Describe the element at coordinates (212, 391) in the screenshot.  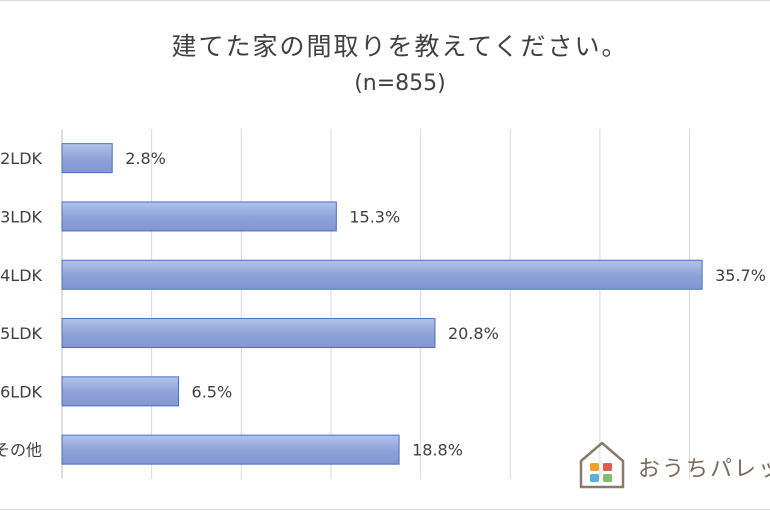
I see `data-label: 6.5%` at that location.